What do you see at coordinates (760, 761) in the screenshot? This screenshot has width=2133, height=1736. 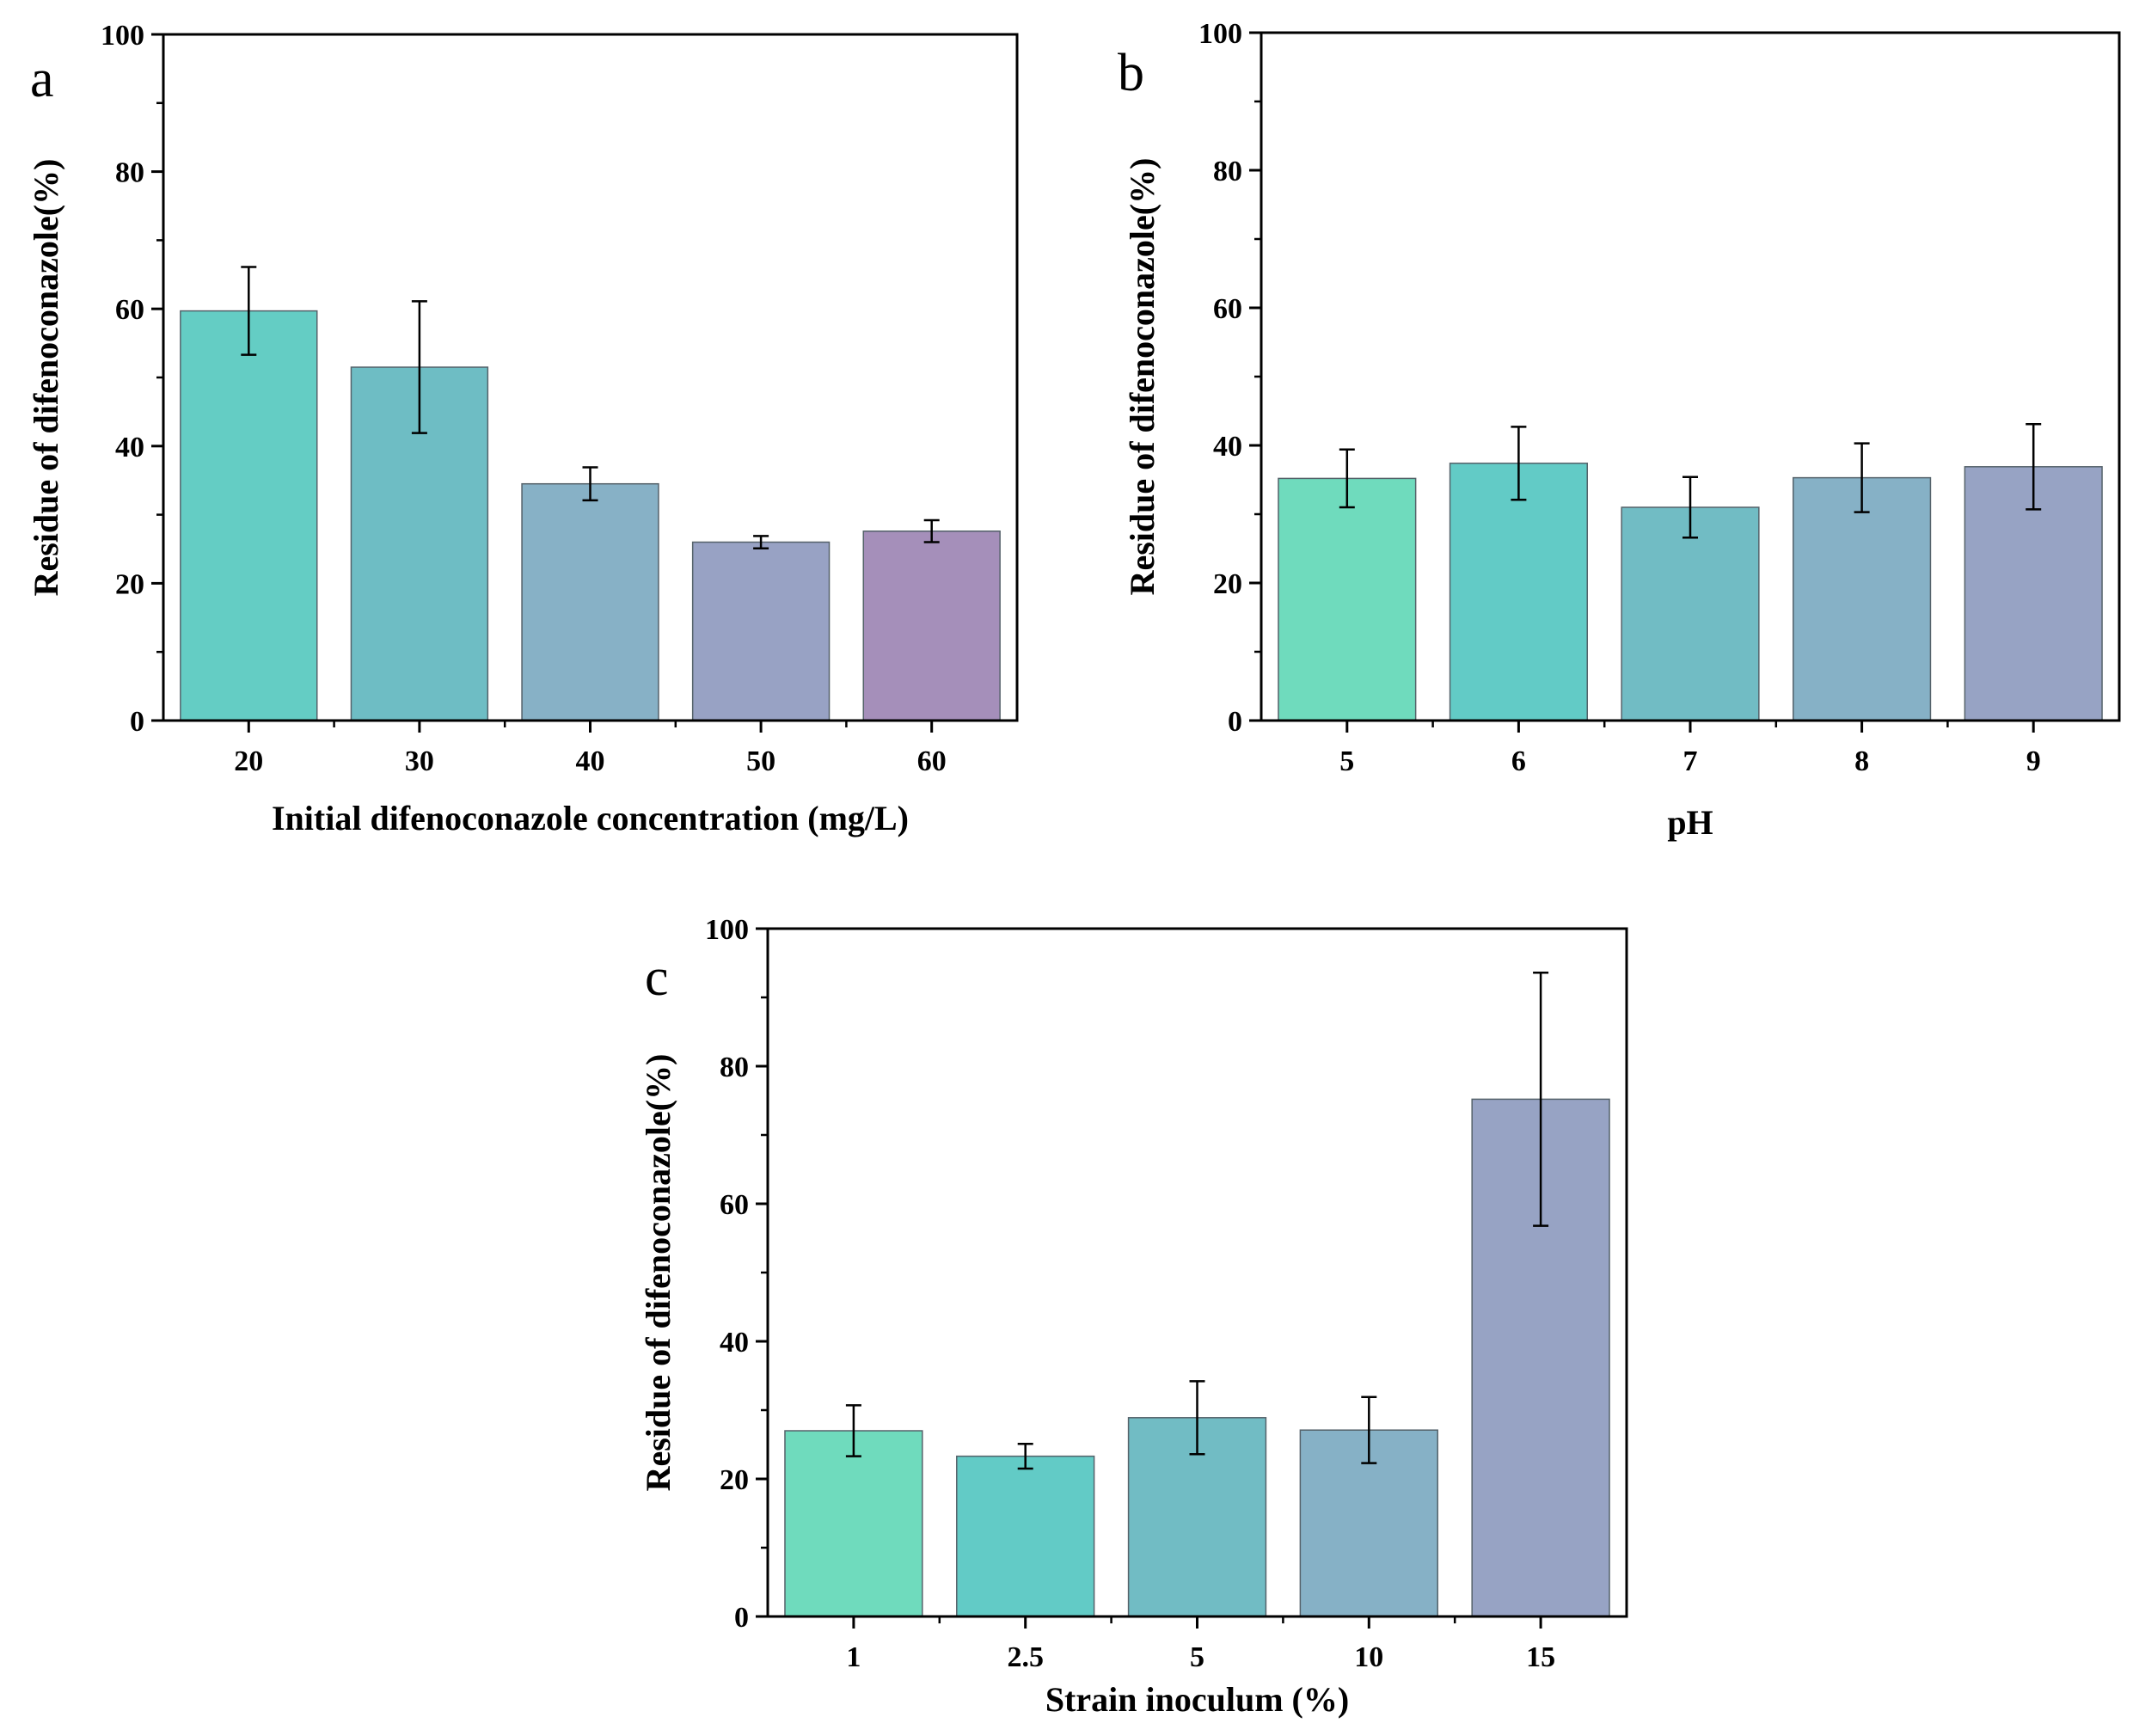 I see `x-tick-label: 50` at bounding box center [760, 761].